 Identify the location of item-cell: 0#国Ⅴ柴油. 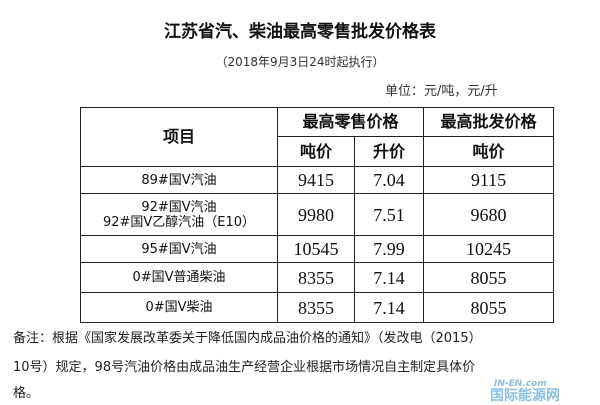
(179, 307).